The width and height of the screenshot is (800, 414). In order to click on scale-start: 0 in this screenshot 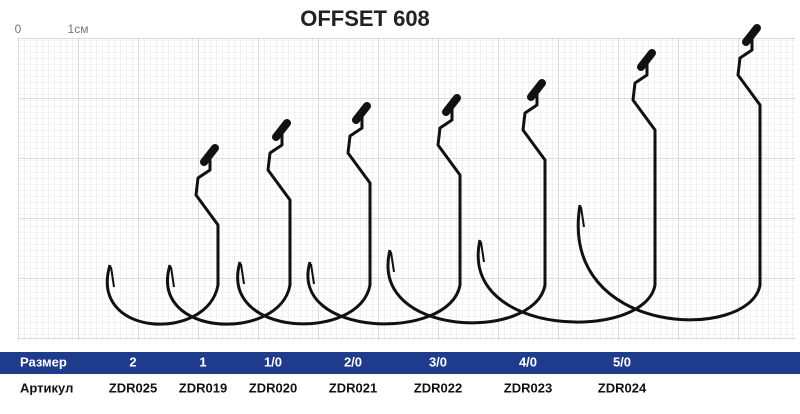, I will do `click(18, 29)`.